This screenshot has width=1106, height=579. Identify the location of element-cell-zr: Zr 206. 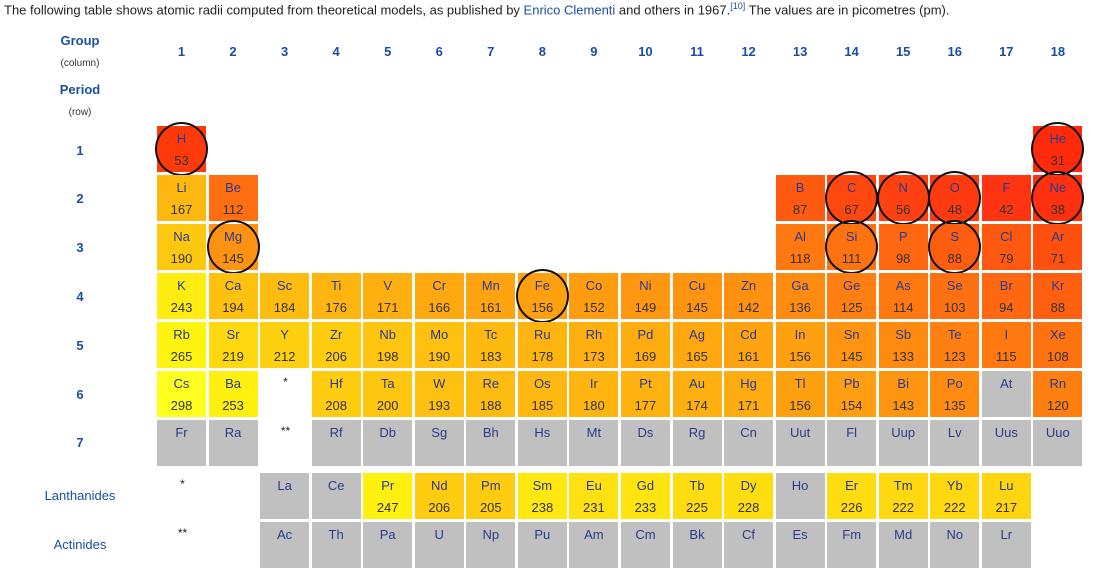
(336, 345).